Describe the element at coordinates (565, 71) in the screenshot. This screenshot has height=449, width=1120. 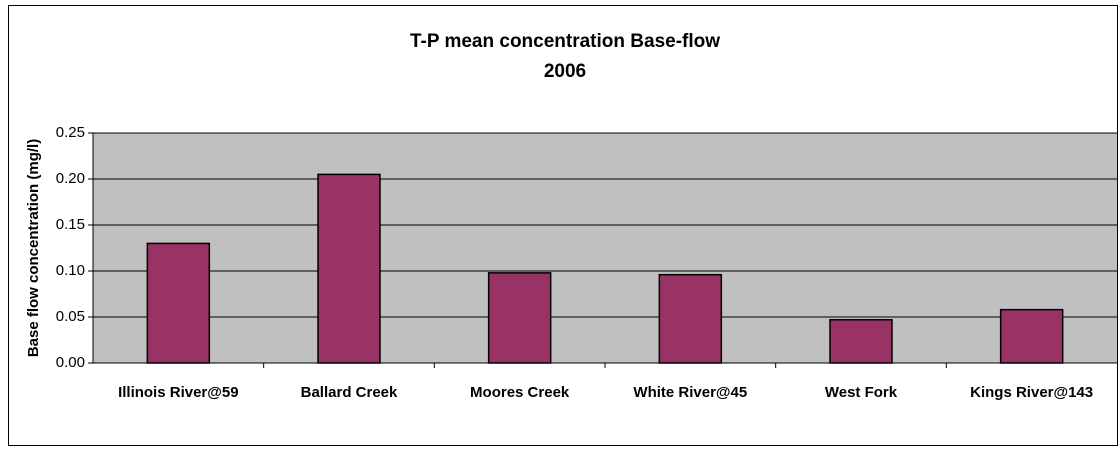
I see `chart-title: 2006` at that location.